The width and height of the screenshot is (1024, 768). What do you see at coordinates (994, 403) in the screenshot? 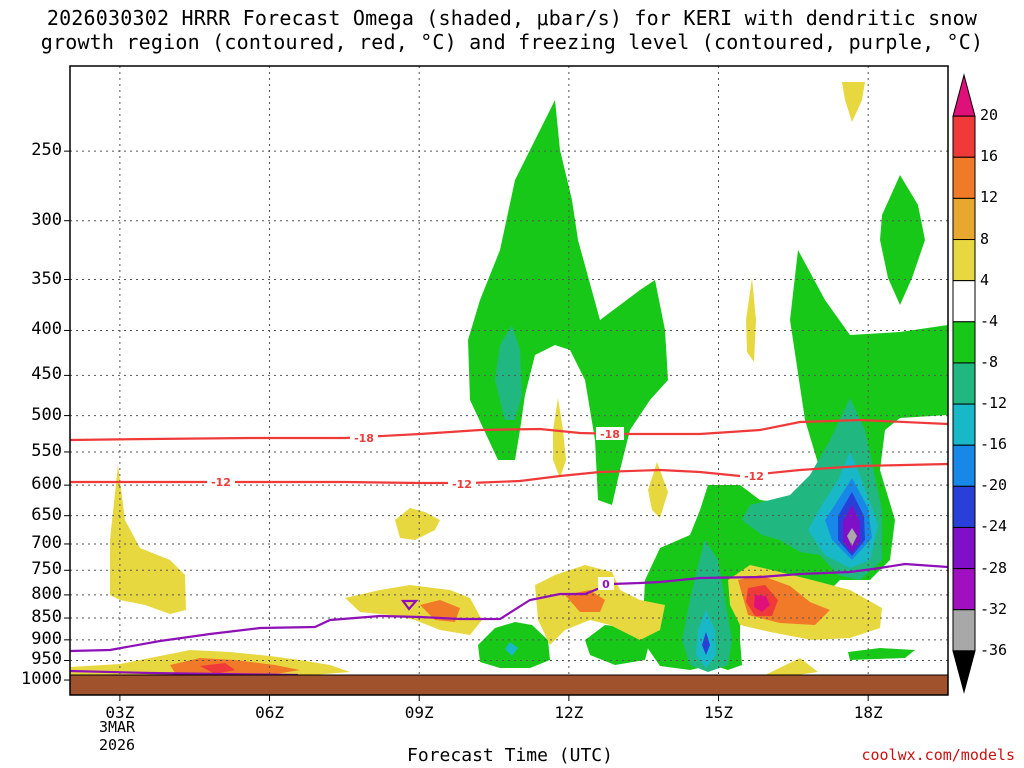
I see `colorbar-label: -12` at bounding box center [994, 403].